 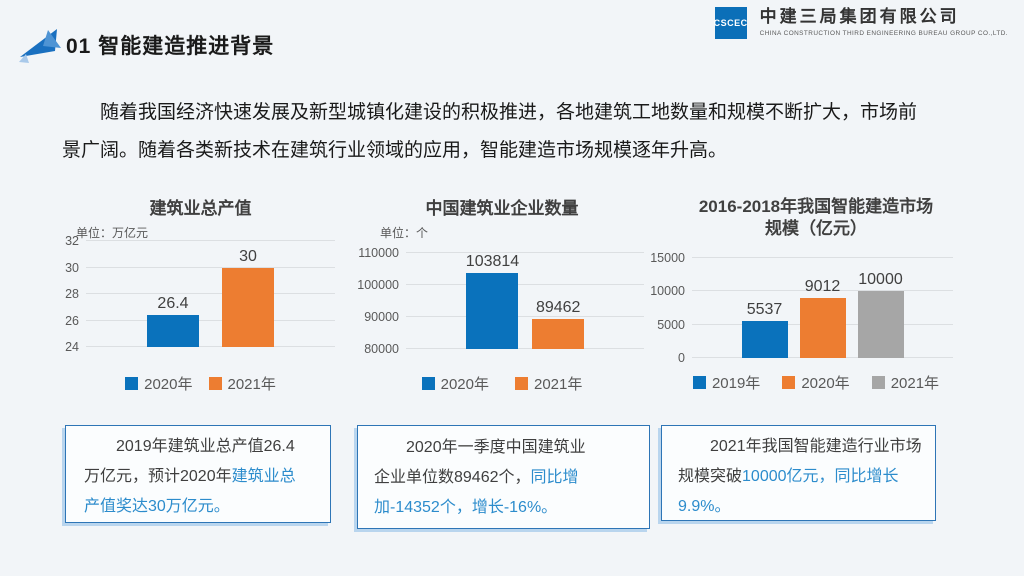 I want to click on y-tick-label: 28, so click(x=72, y=294).